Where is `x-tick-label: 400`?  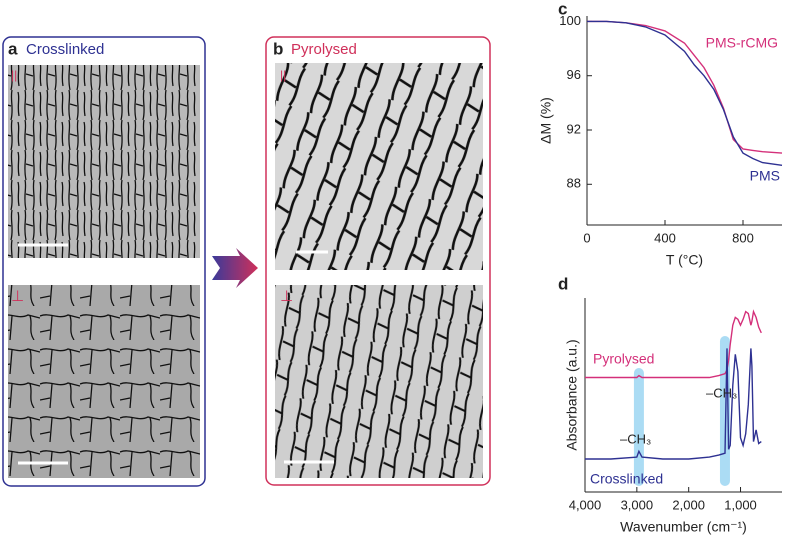
x-tick-label: 400 is located at coordinates (665, 237).